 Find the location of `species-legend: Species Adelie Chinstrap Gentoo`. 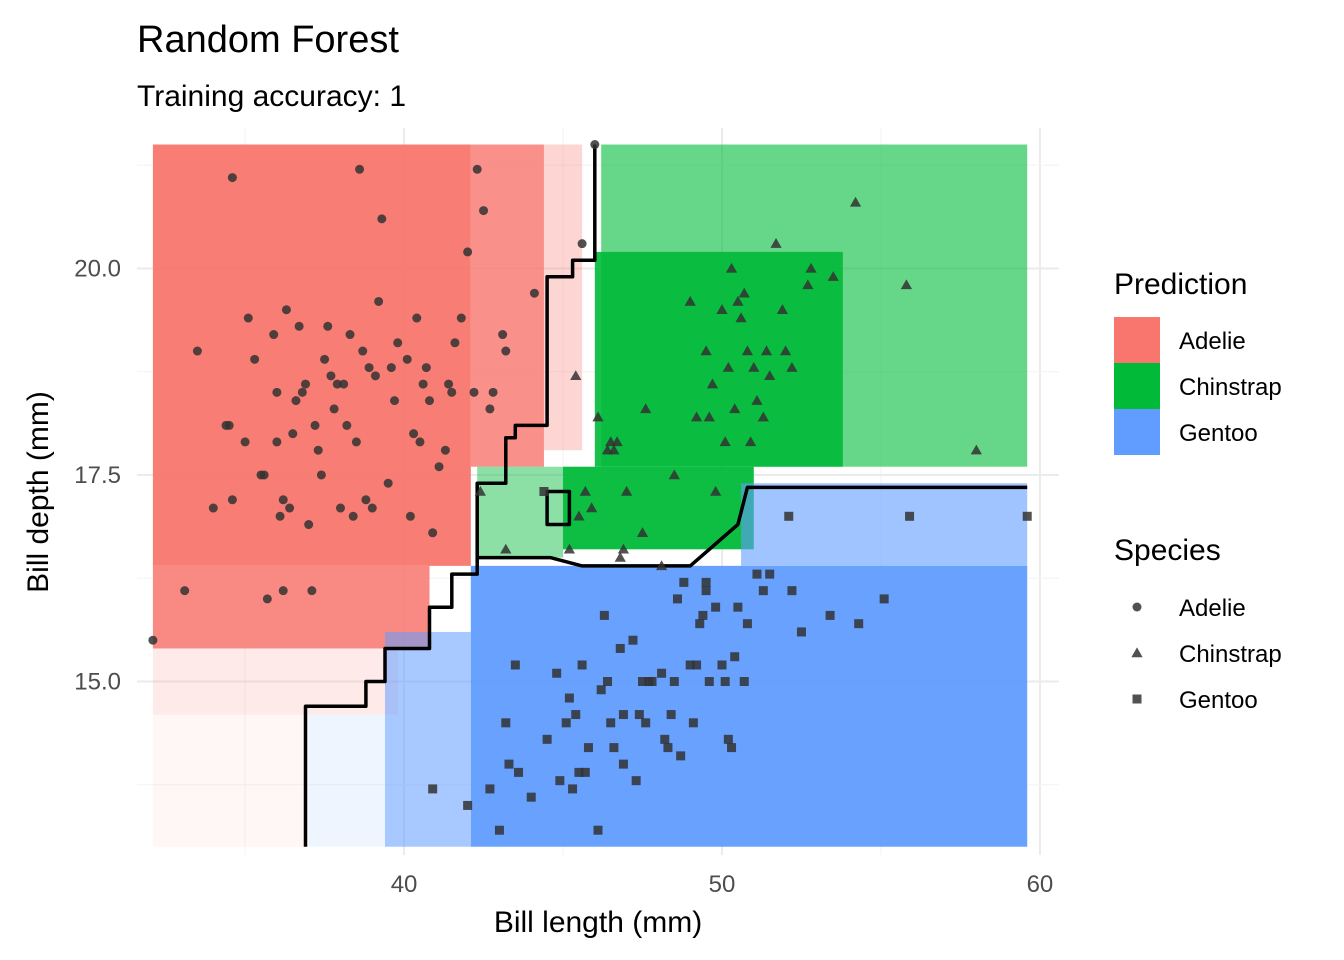

species-legend: Species Adelie Chinstrap Gentoo is located at coordinates (1198, 624).